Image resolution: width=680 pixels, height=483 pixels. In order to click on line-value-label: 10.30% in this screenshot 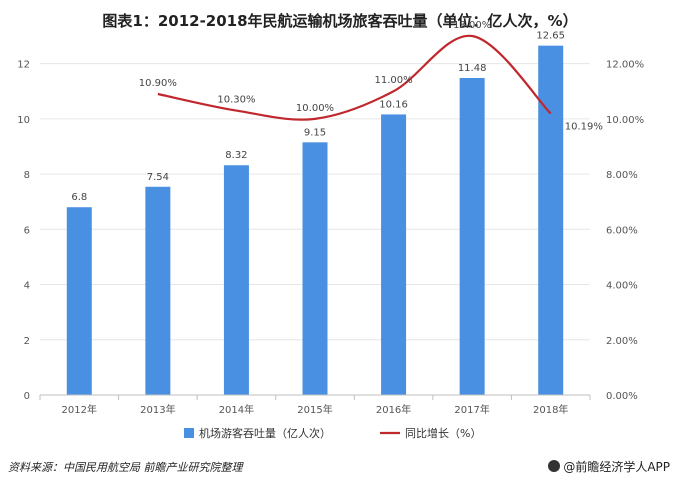, I will do `click(236, 100)`.